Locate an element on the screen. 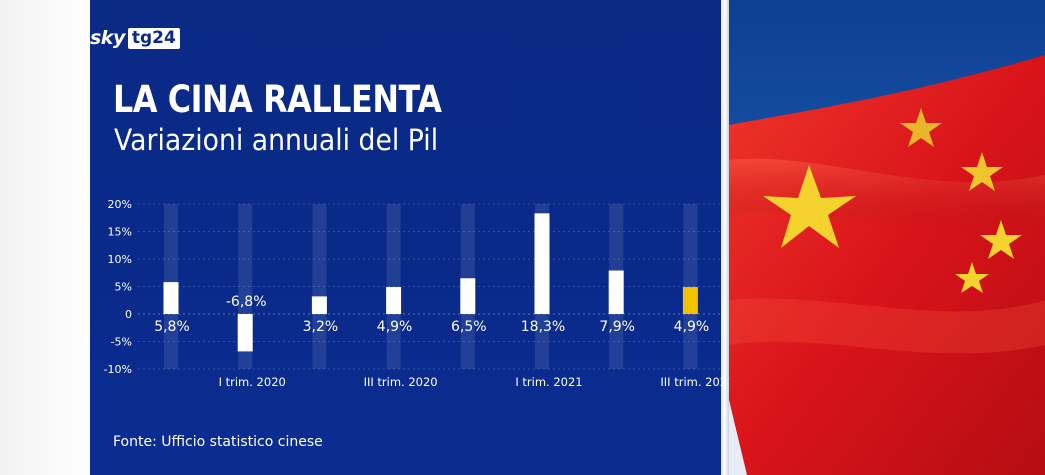  pole-shadow is located at coordinates (738, 437).